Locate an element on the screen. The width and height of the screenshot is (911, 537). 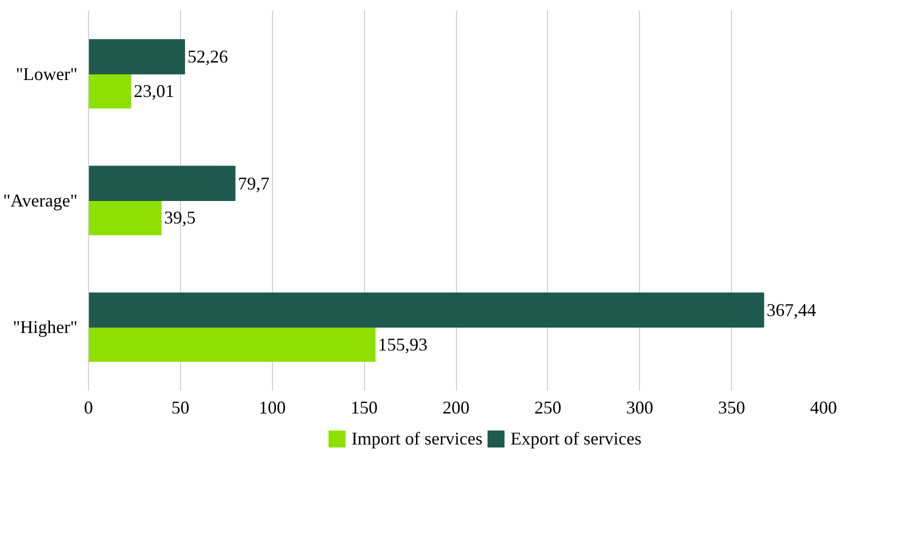
x-tick-label: 200 is located at coordinates (456, 408).